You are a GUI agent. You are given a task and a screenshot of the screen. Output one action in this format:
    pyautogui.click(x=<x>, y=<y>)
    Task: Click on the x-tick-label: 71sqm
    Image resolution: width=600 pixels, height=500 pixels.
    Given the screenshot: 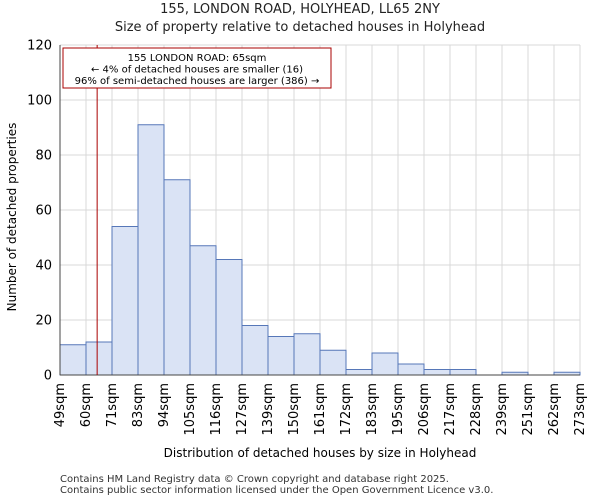 What is the action you would take?
    pyautogui.click(x=112, y=405)
    